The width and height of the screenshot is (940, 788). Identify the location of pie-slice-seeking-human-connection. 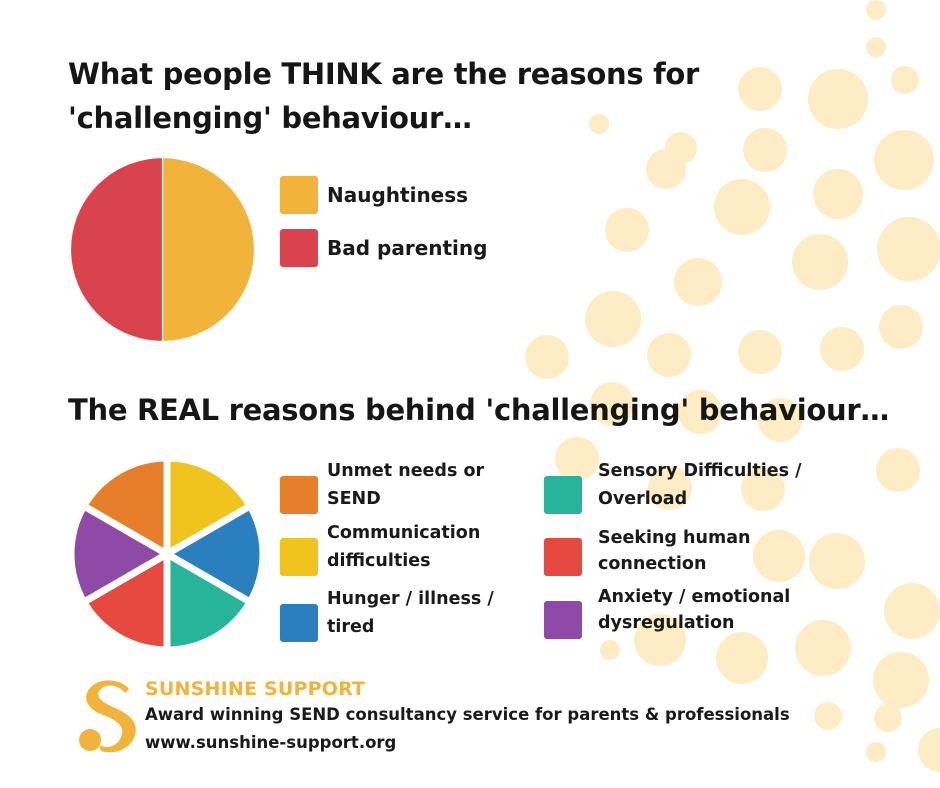
(125, 600).